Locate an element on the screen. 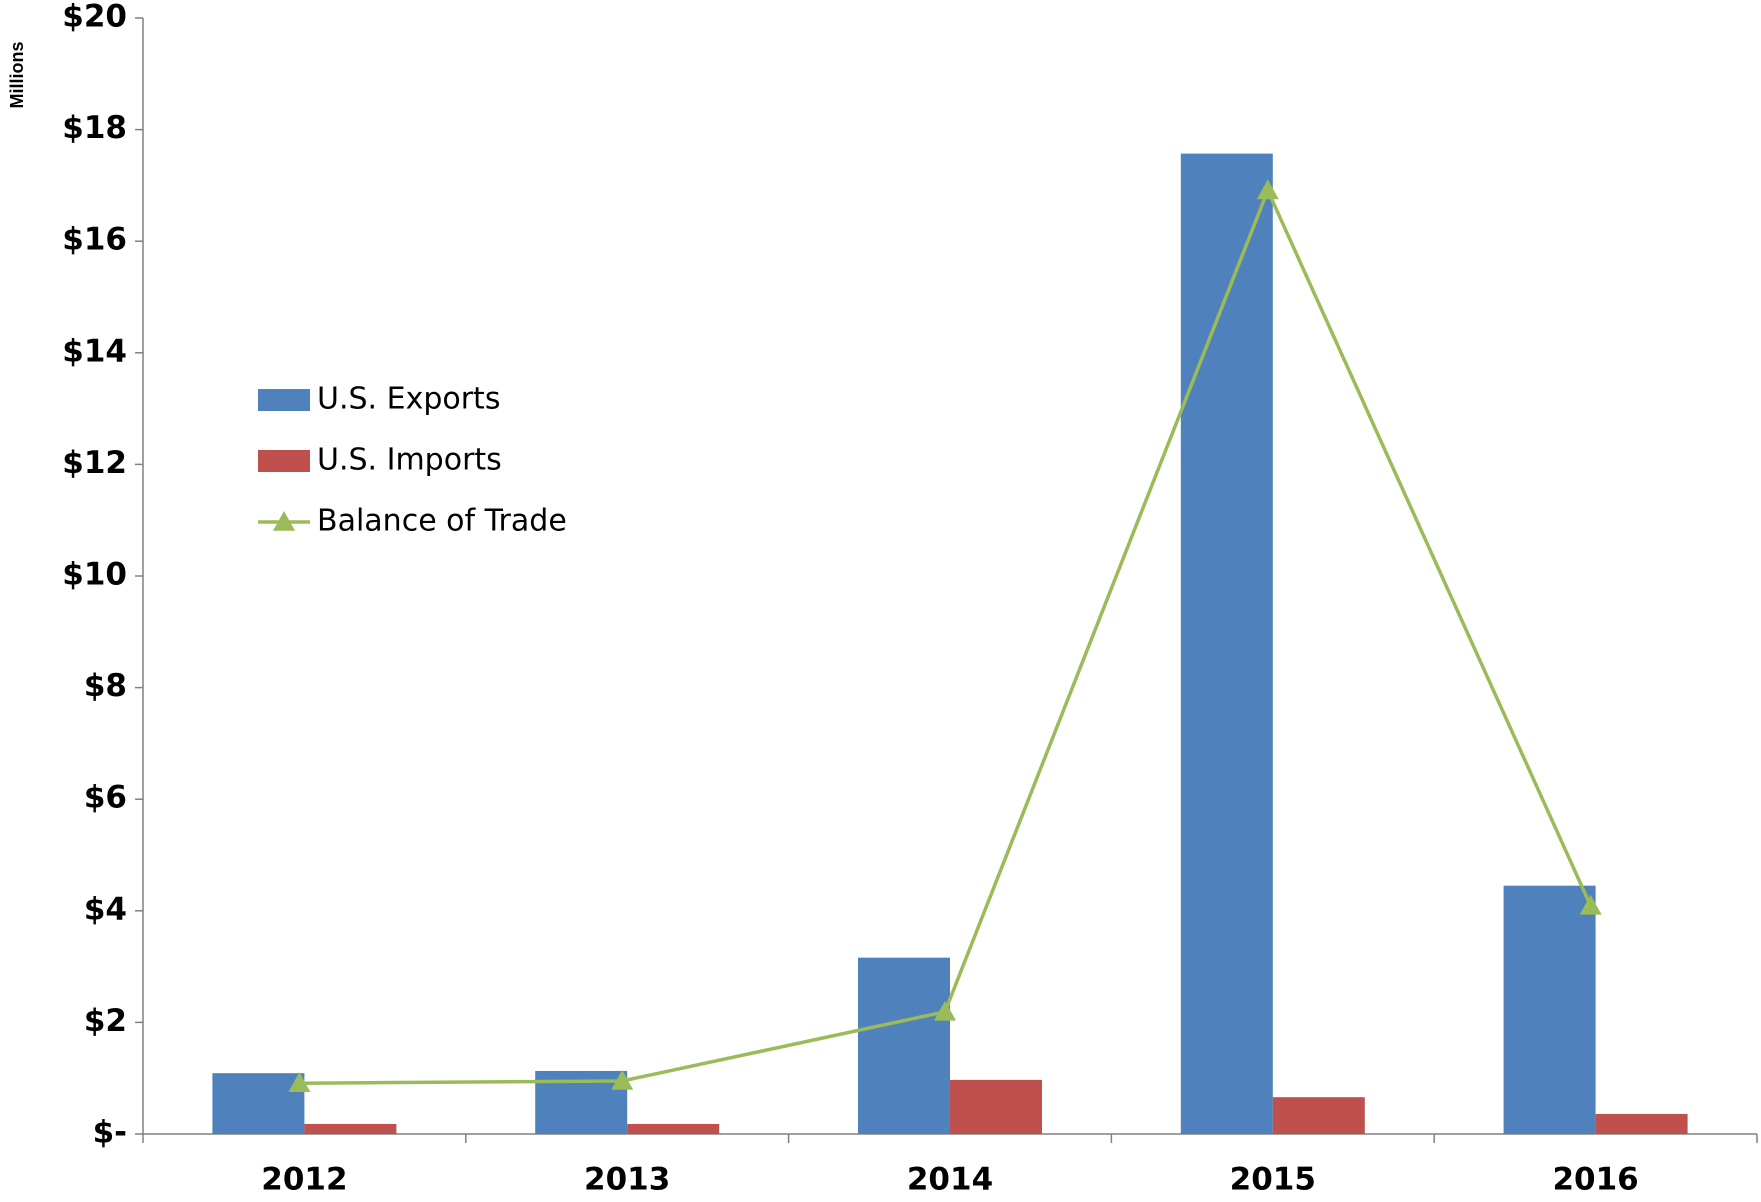 The image size is (1761, 1202). y-tick-label: $12 is located at coordinates (94, 463).